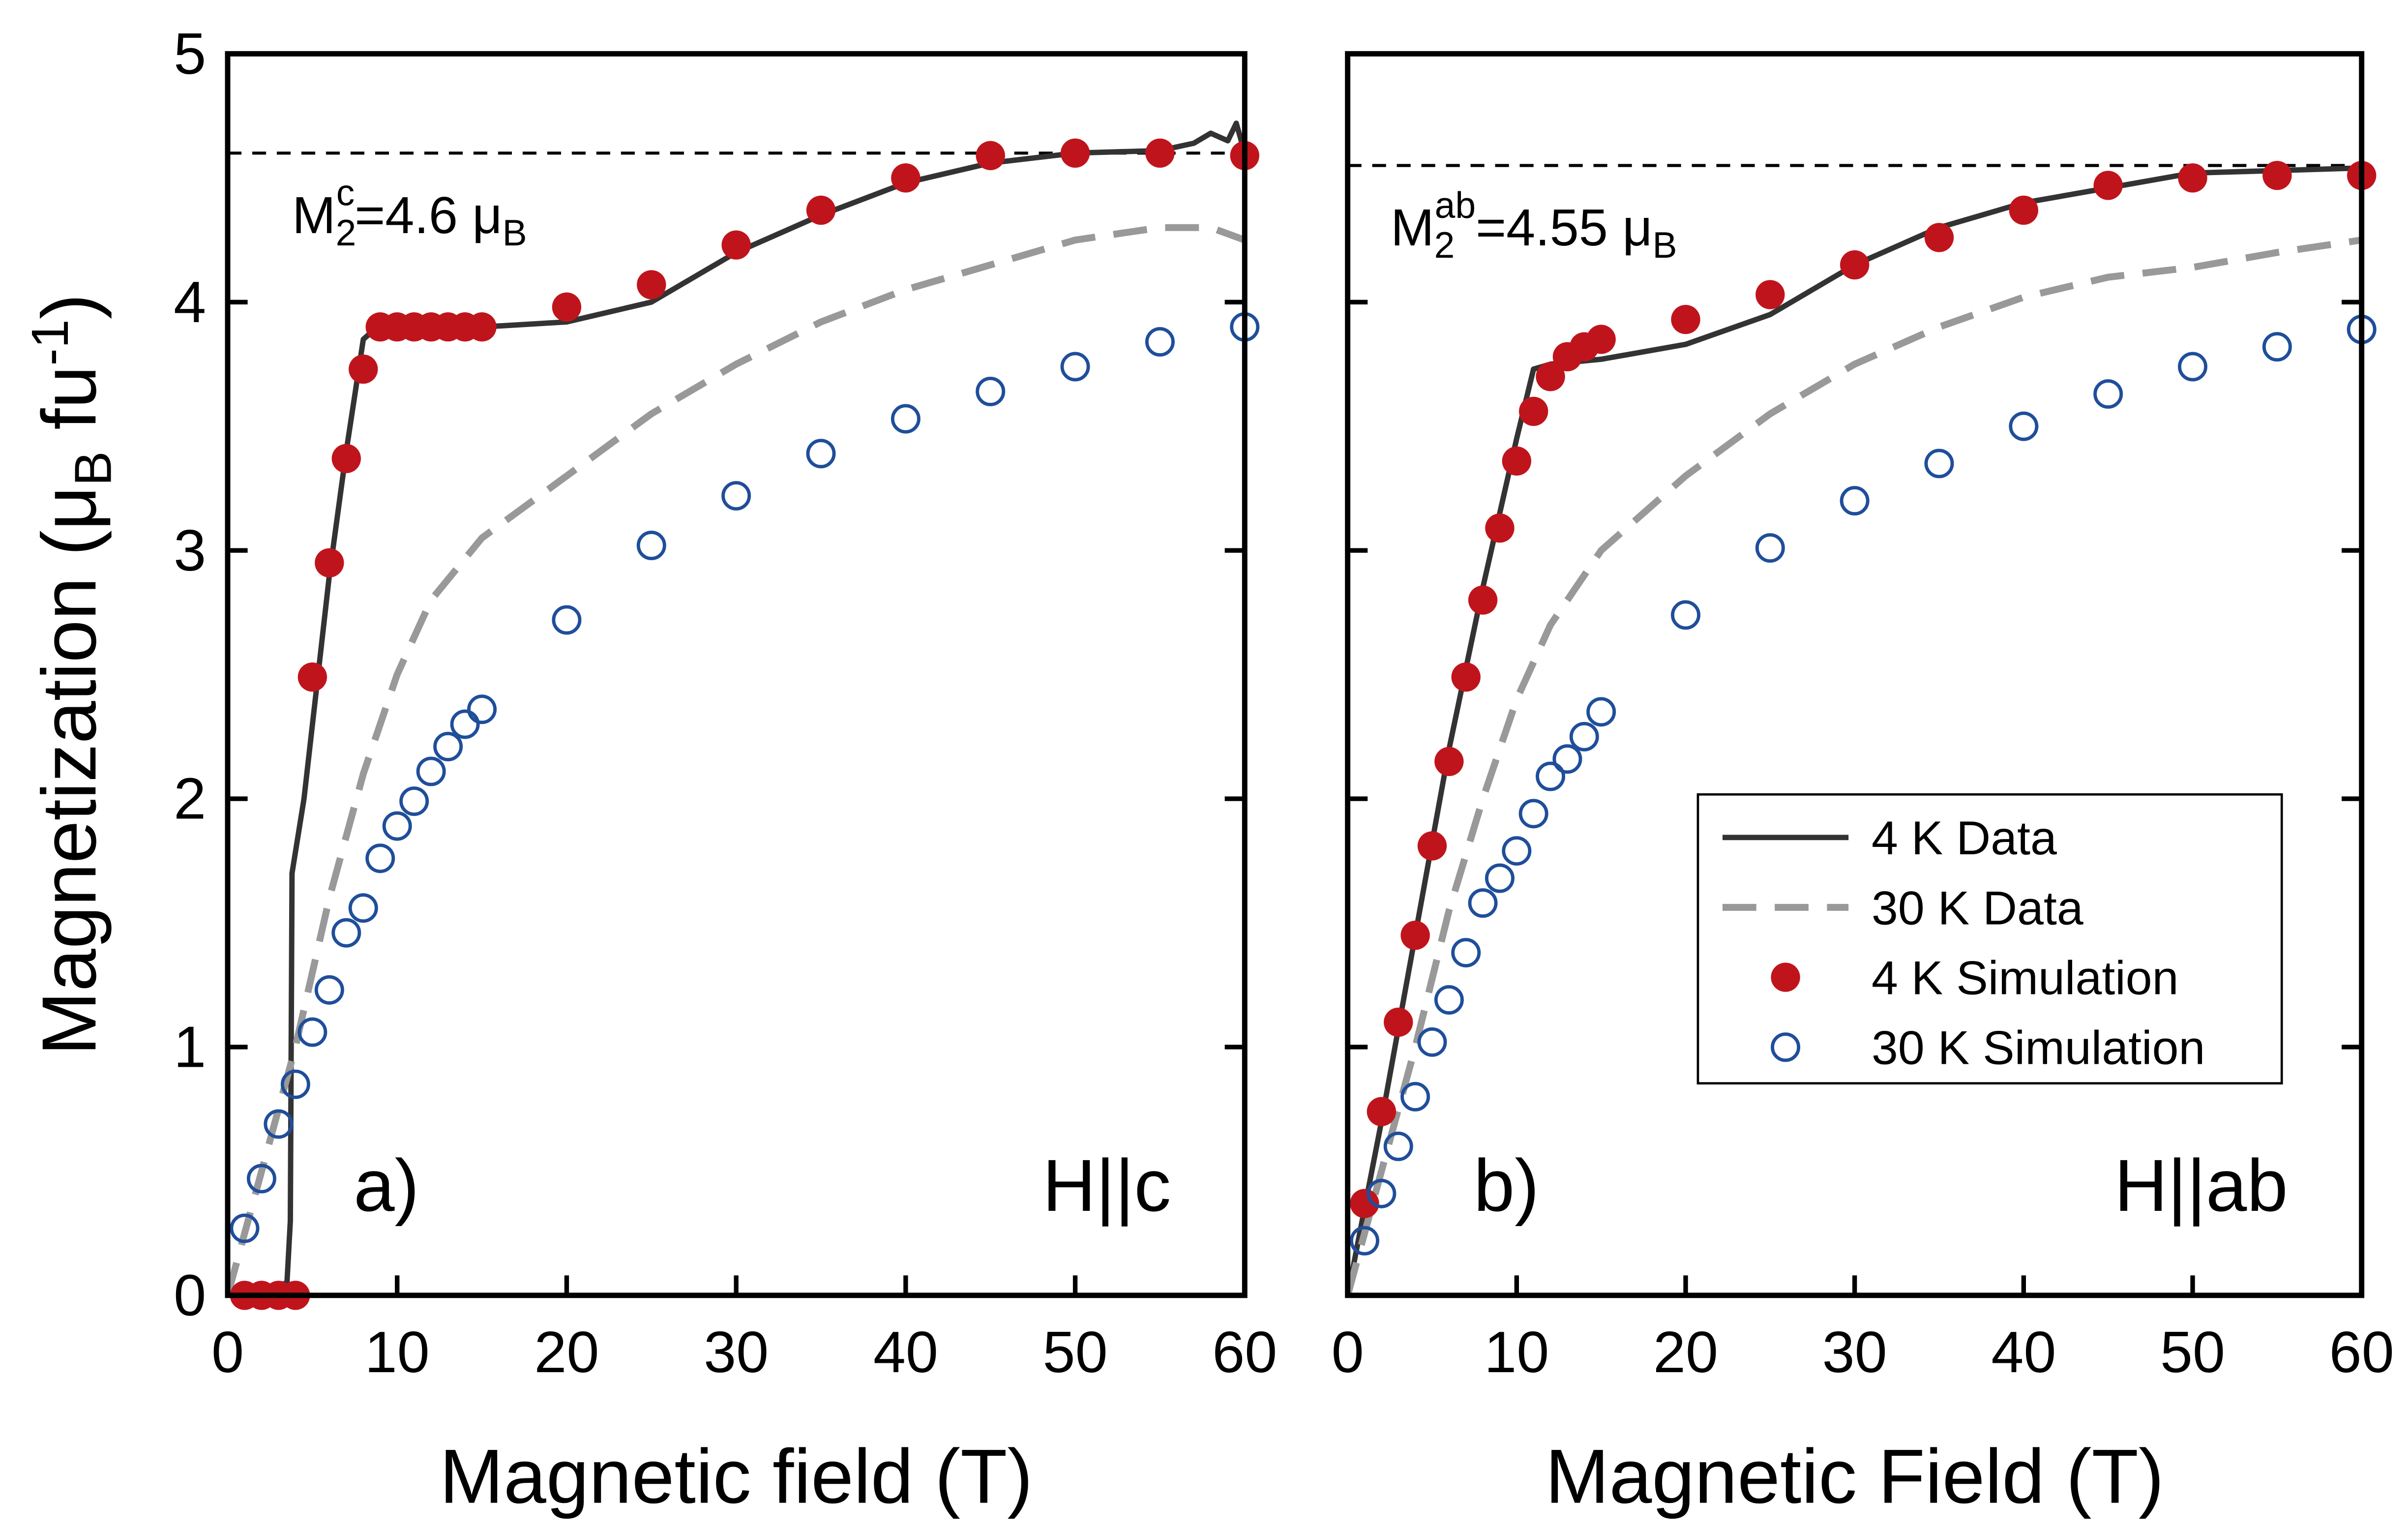 The width and height of the screenshot is (2408, 1532). What do you see at coordinates (1455, 205) in the screenshot?
I see `annotation-sup: ab` at bounding box center [1455, 205].